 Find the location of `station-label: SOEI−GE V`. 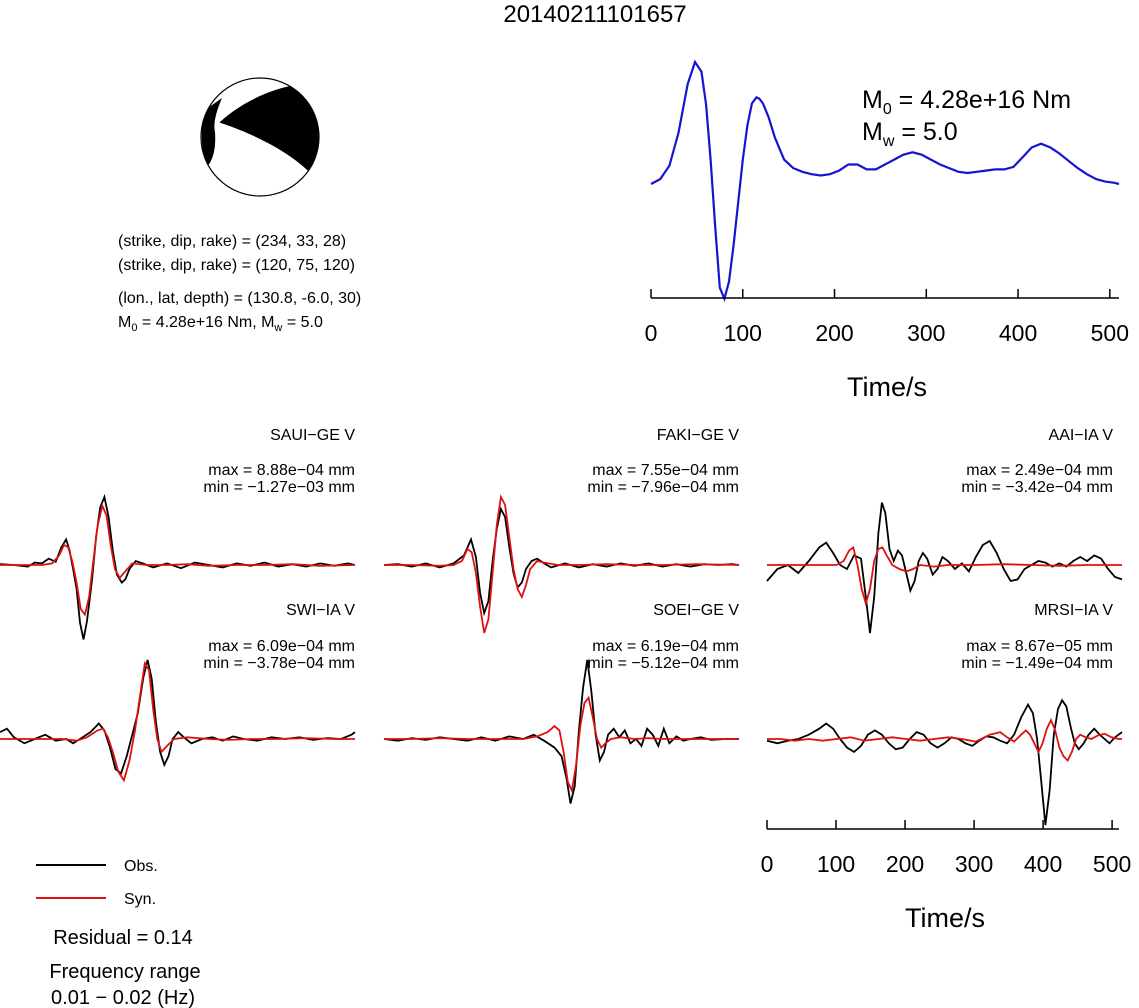

station-label: SOEI−GE V is located at coordinates (696, 610).